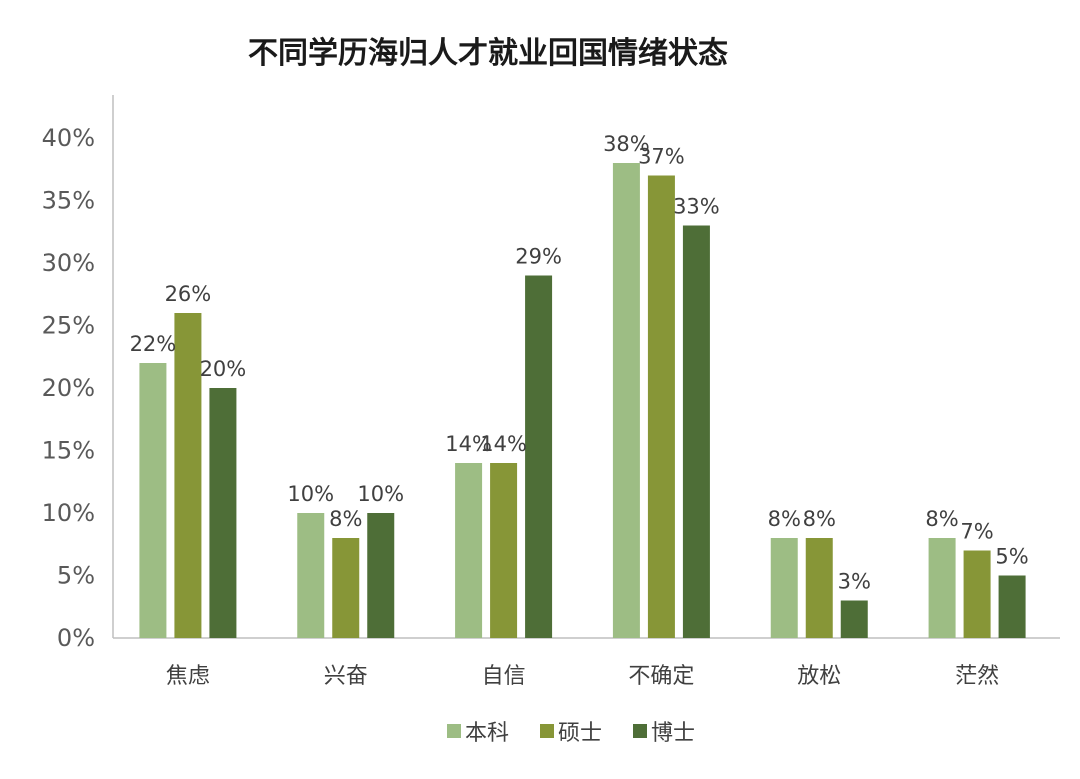 This screenshot has width=1080, height=779. Describe the element at coordinates (346, 676) in the screenshot. I see `x-category-label: 兴奋` at that location.